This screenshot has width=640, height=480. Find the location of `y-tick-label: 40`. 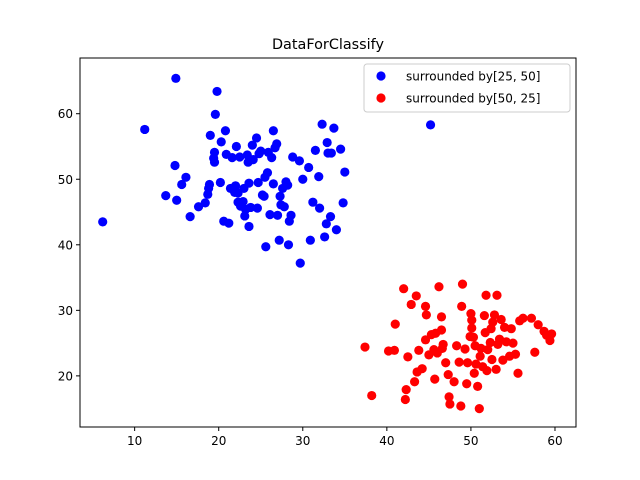

y-tick-label: 40 is located at coordinates (65, 245).